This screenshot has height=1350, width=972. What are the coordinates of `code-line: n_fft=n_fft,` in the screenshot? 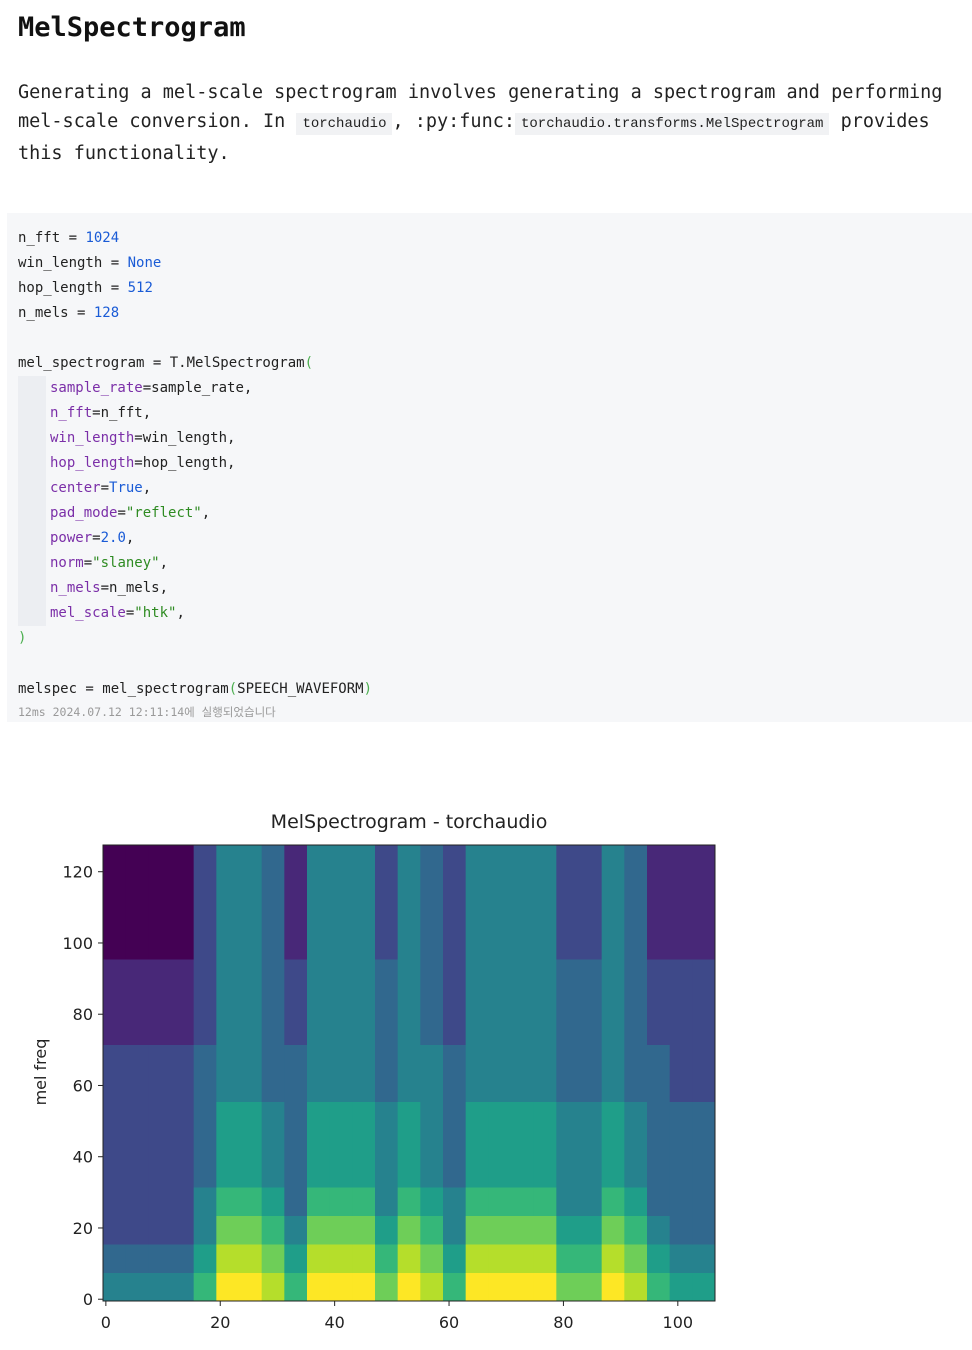 It's located at (100, 413).